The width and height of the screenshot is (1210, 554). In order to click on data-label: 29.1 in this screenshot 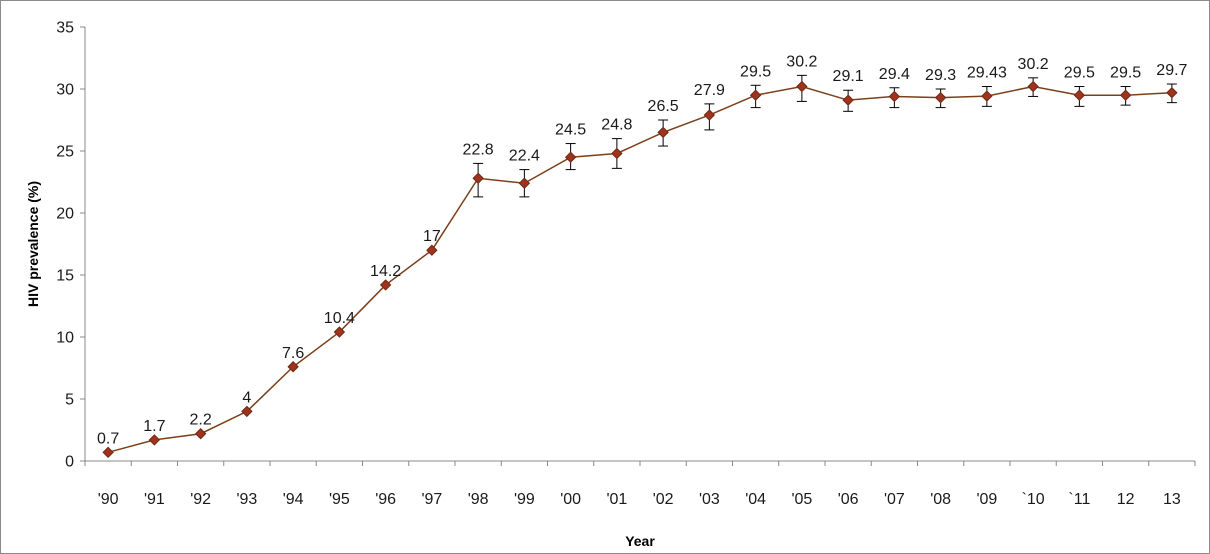, I will do `click(848, 76)`.